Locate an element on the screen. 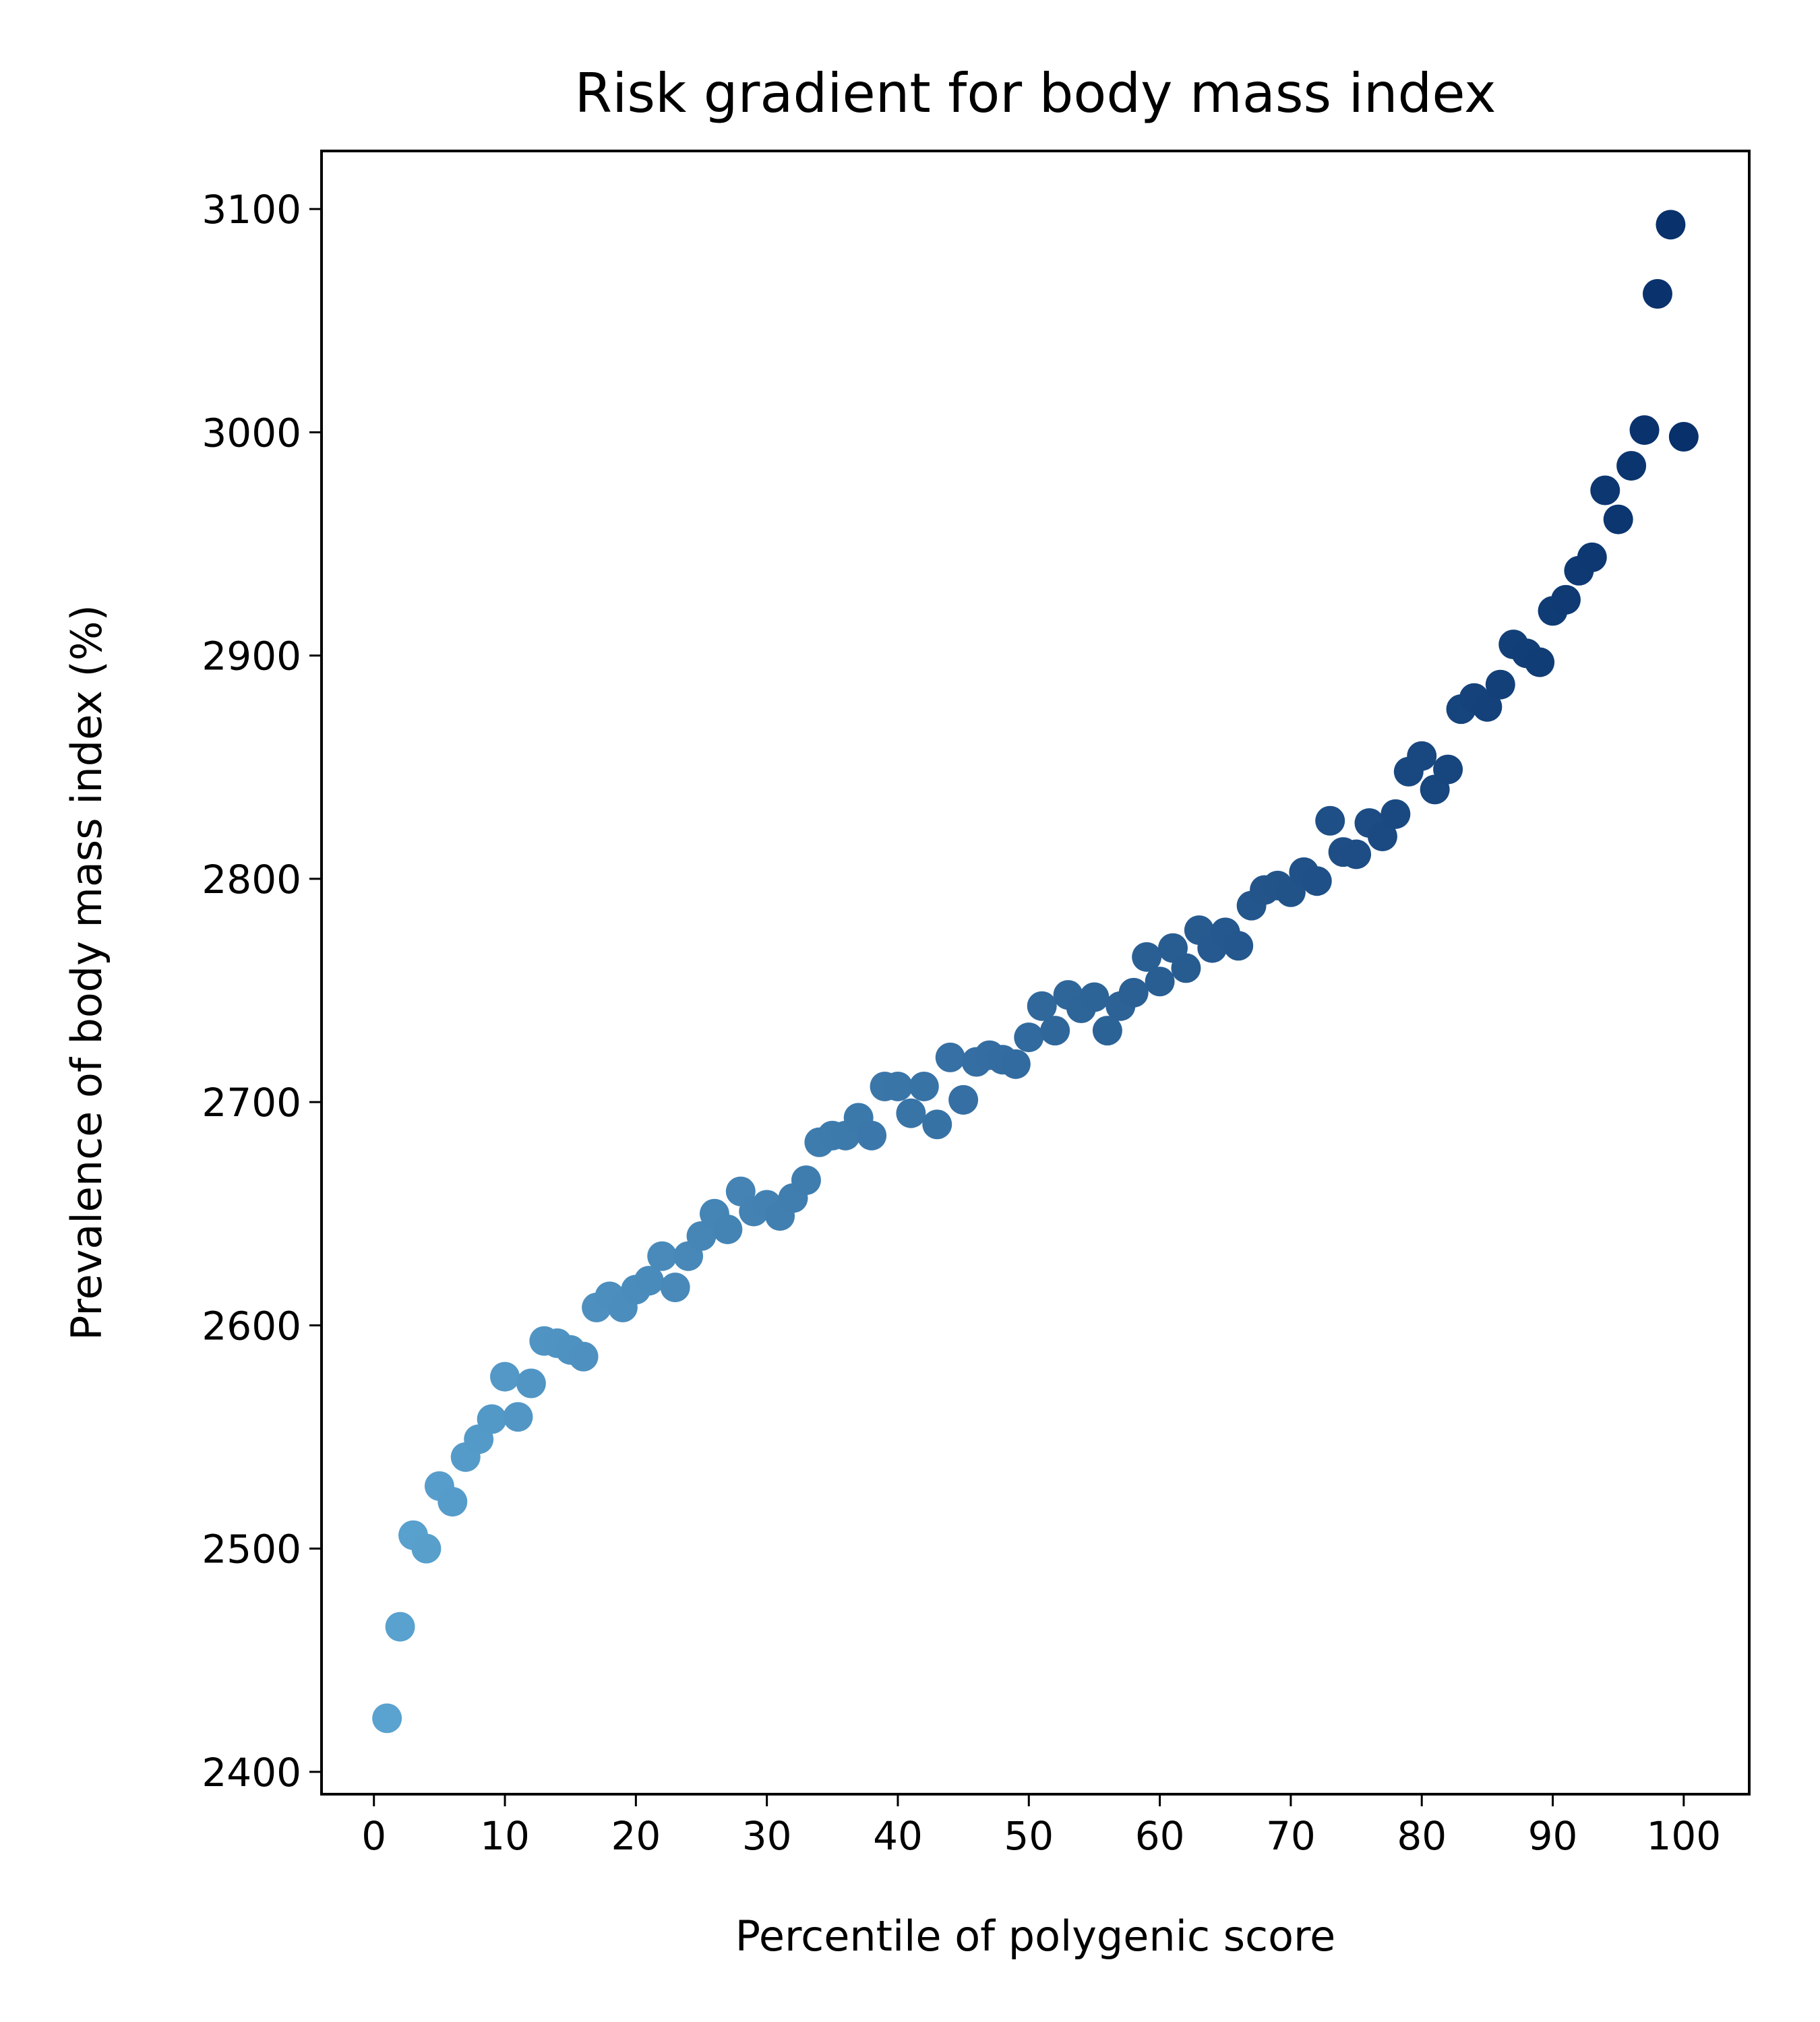 The height and width of the screenshot is (2022, 1820). y-axis-ticks: 2400 2500 2600 2700 2800 2900 3000 3100 is located at coordinates (262, 991).